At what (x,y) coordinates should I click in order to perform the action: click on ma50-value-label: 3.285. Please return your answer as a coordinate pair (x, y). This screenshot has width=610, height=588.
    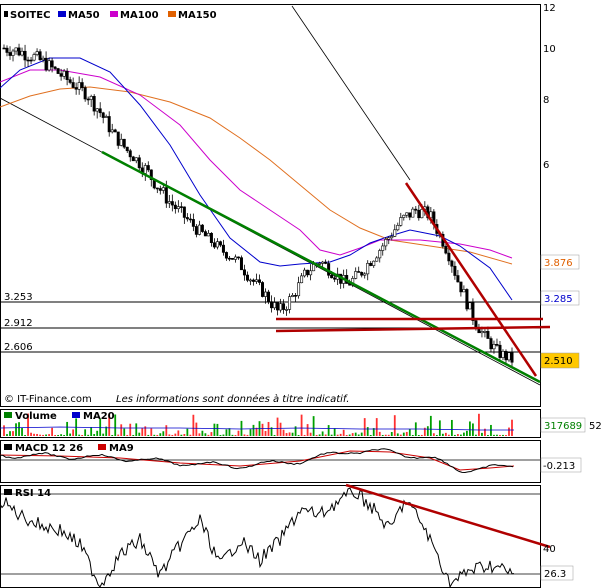
    Looking at the image, I should click on (558, 299).